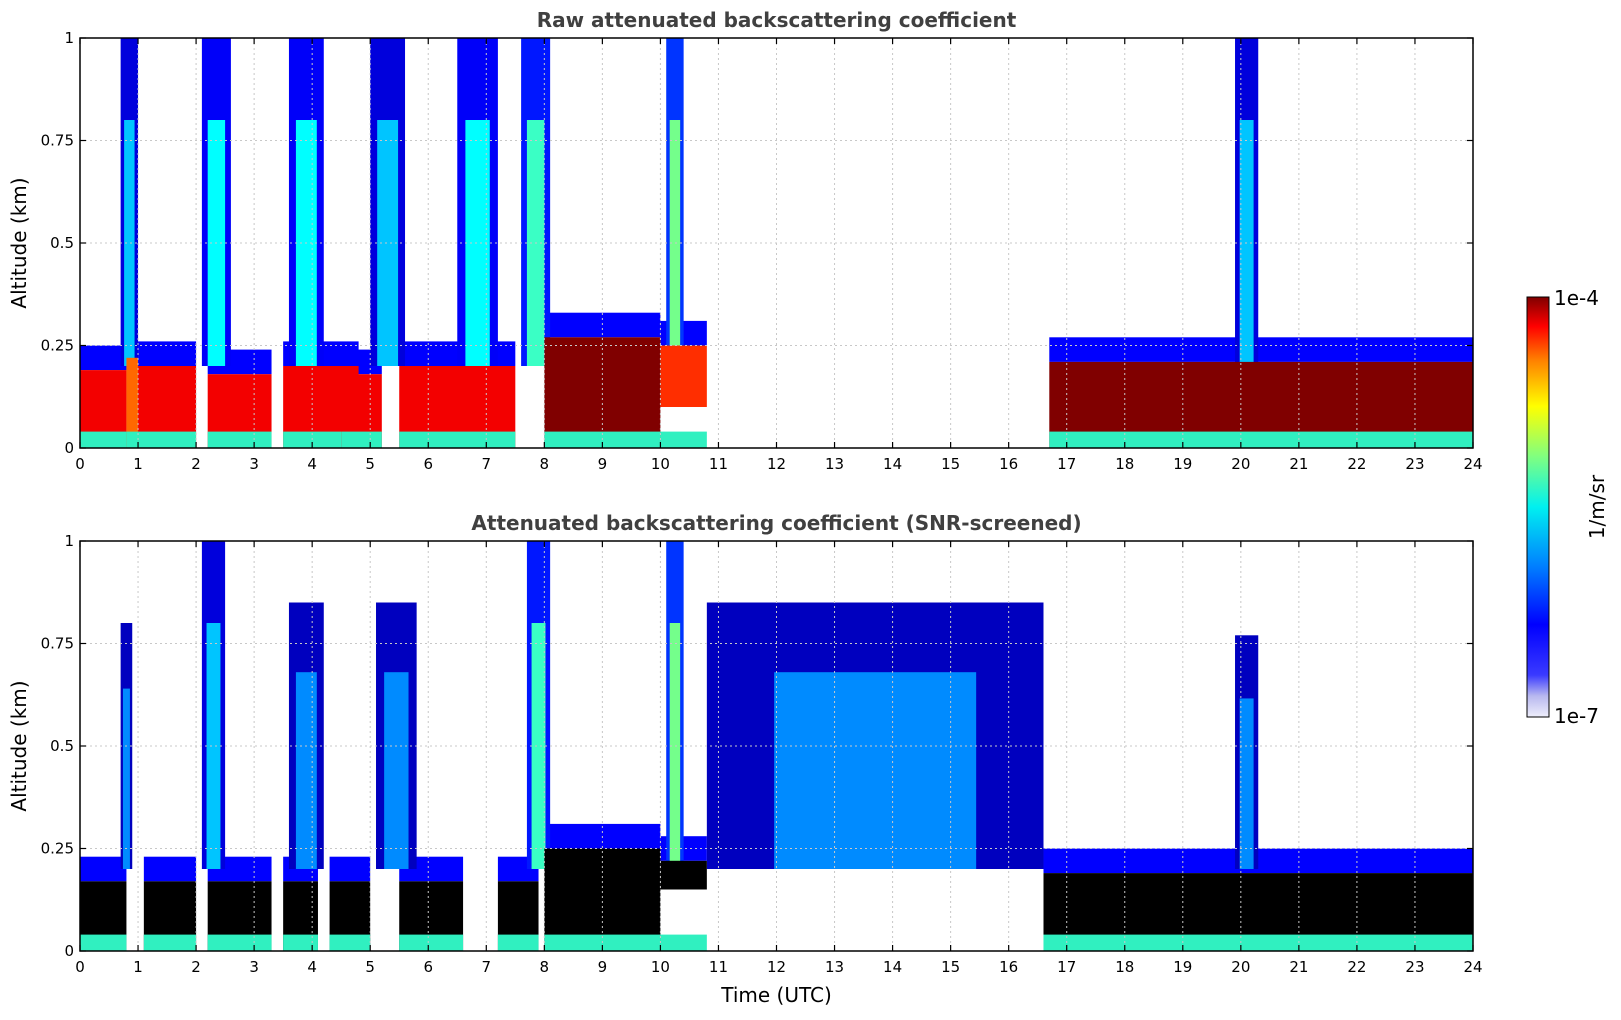 The width and height of the screenshot is (1621, 1020). Describe the element at coordinates (1576, 298) in the screenshot. I see `colorbar-max-label: 1e-4` at that location.